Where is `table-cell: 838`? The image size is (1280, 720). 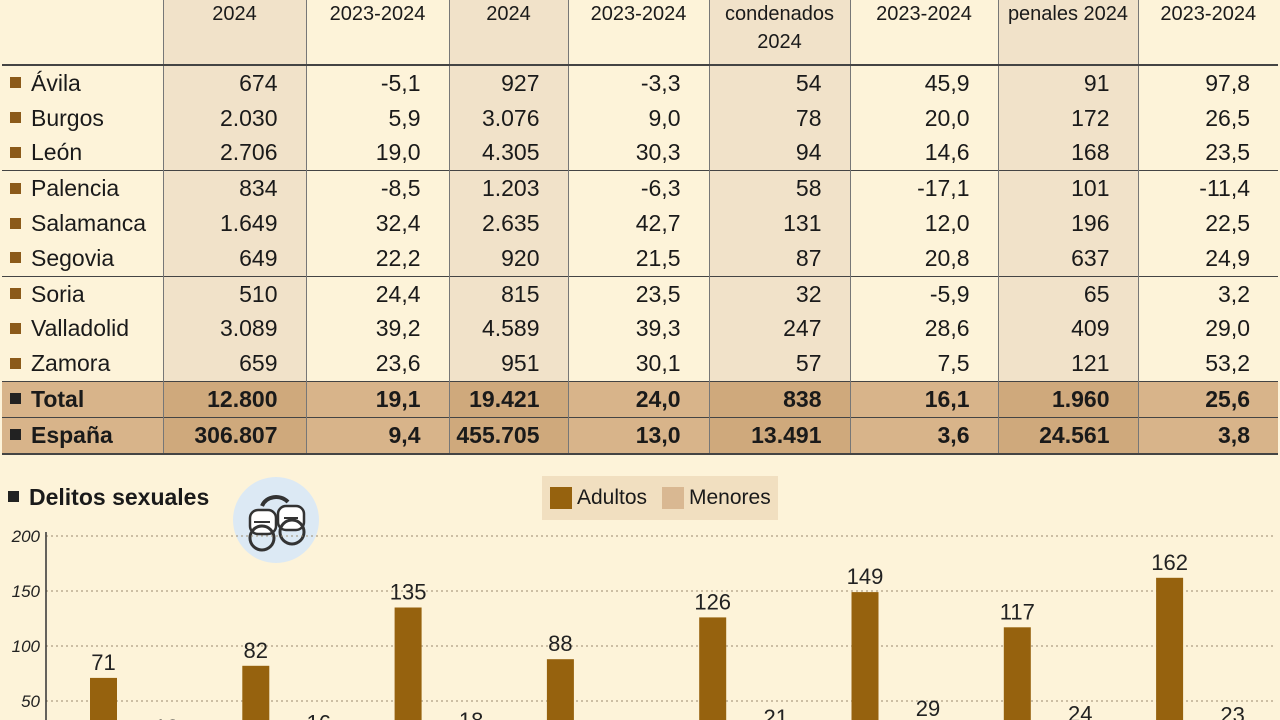 table-cell: 838 is located at coordinates (779, 399).